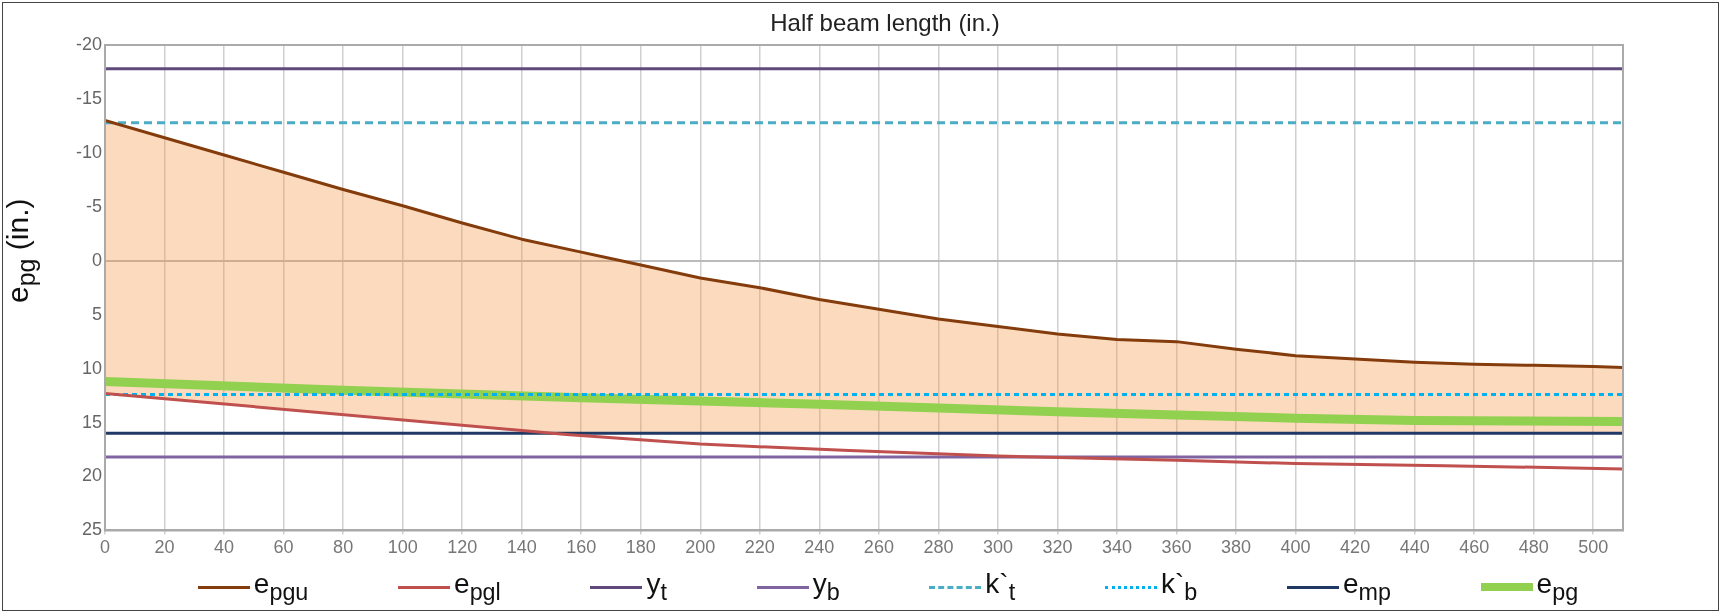 The width and height of the screenshot is (1721, 613). I want to click on x-tick-label: 100, so click(402, 547).